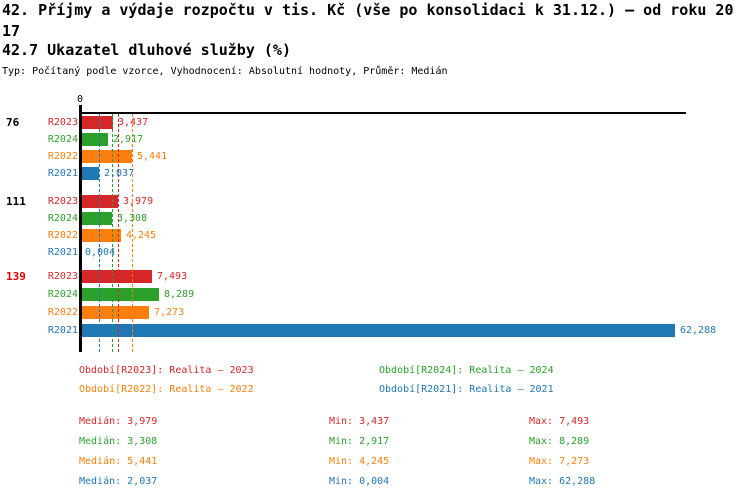  I want to click on bar-value-label: 8,289, so click(179, 294).